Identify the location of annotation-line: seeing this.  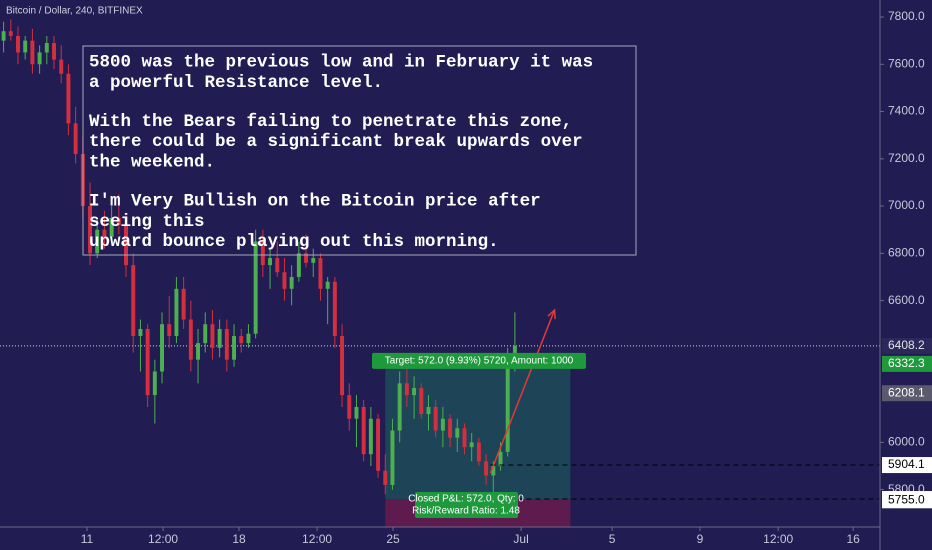
(147, 222).